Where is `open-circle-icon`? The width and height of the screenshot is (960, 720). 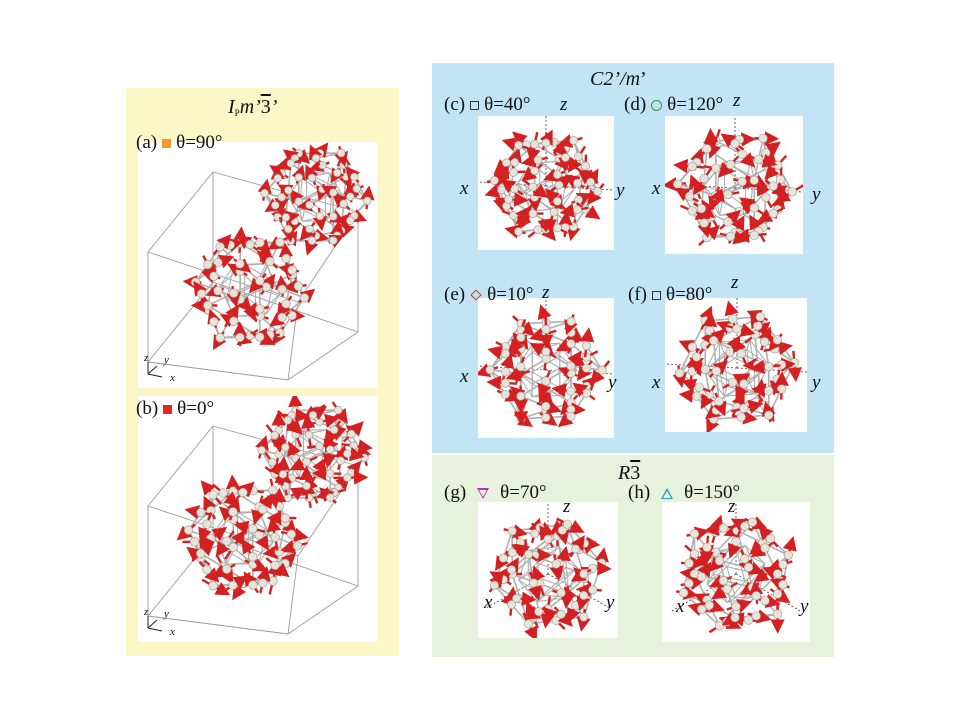
open-circle-icon is located at coordinates (657, 105).